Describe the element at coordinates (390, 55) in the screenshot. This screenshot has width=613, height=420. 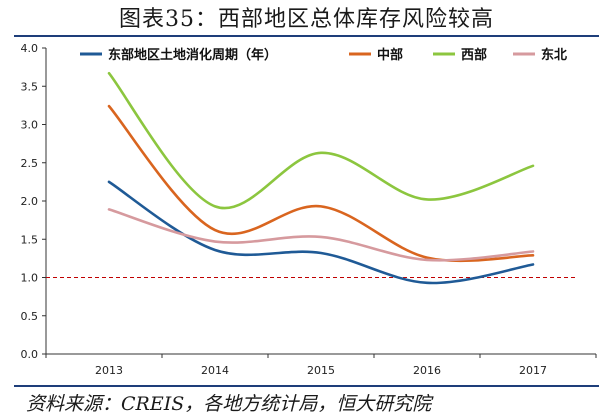
I see `legend-label-1: 中部` at that location.